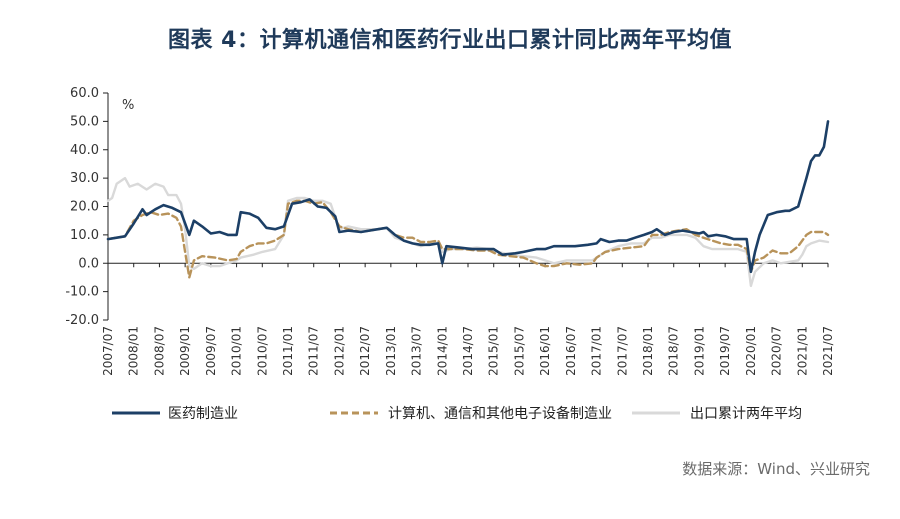  Describe the element at coordinates (442, 351) in the screenshot. I see `x-tick-label: 2014/01` at that location.